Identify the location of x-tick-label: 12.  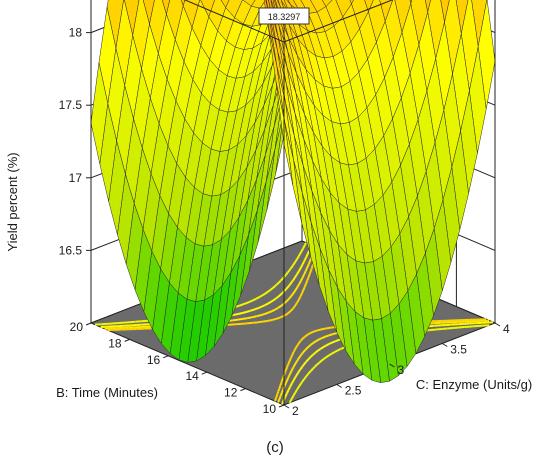
(231, 393).